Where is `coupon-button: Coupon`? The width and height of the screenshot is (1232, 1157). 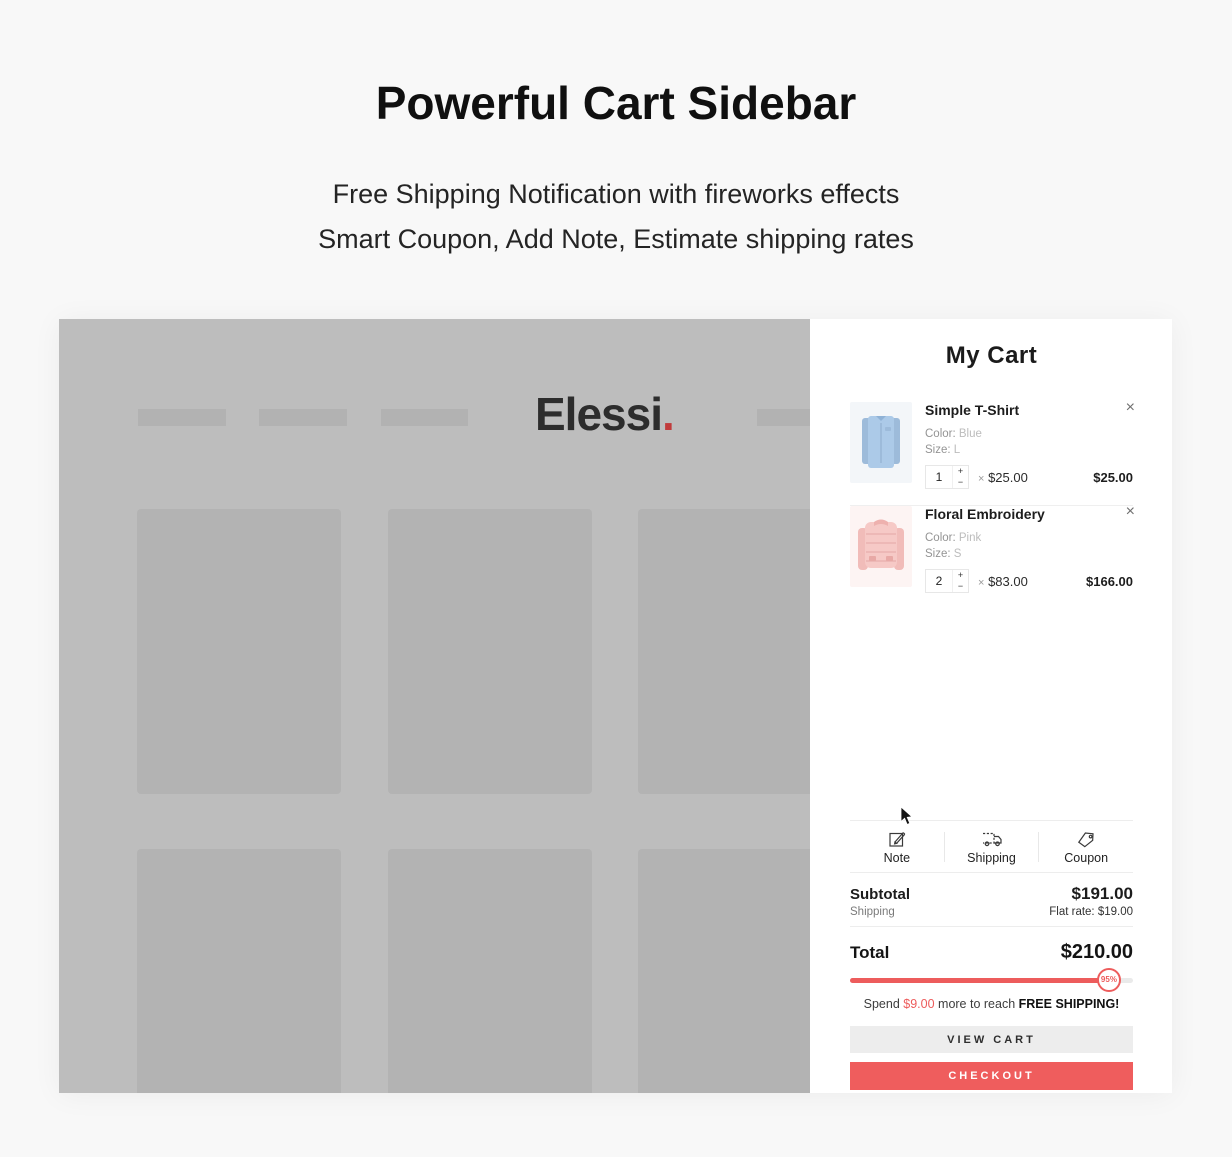
coupon-button: Coupon is located at coordinates (1086, 847).